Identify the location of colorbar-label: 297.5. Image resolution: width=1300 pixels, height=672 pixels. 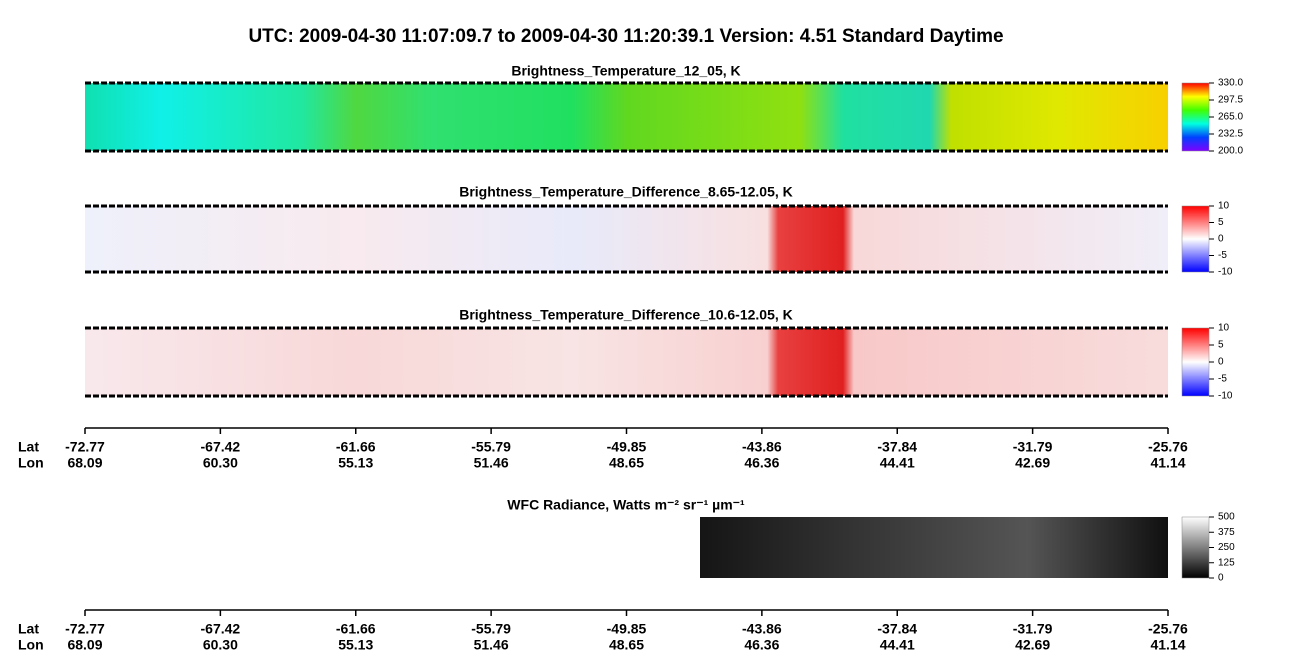
(1230, 100).